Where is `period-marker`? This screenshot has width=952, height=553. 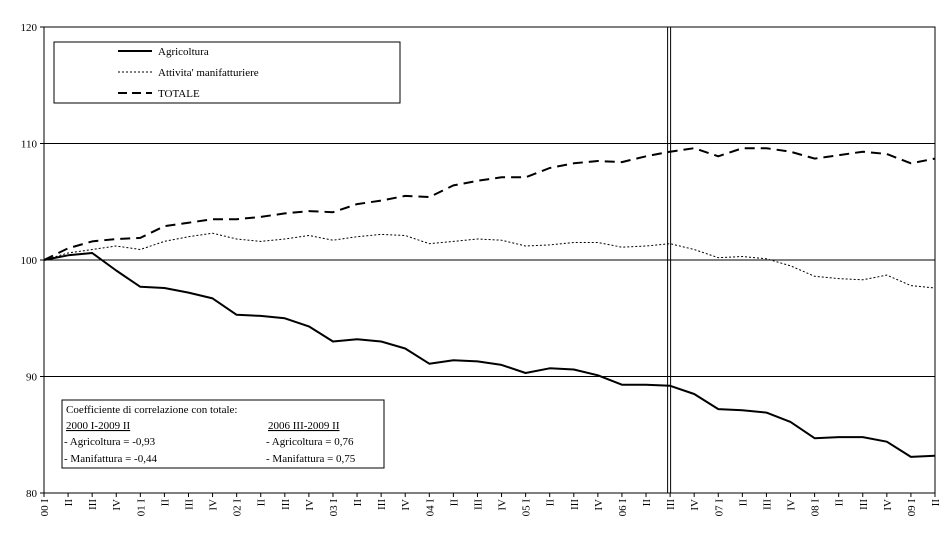 period-marker is located at coordinates (669, 260).